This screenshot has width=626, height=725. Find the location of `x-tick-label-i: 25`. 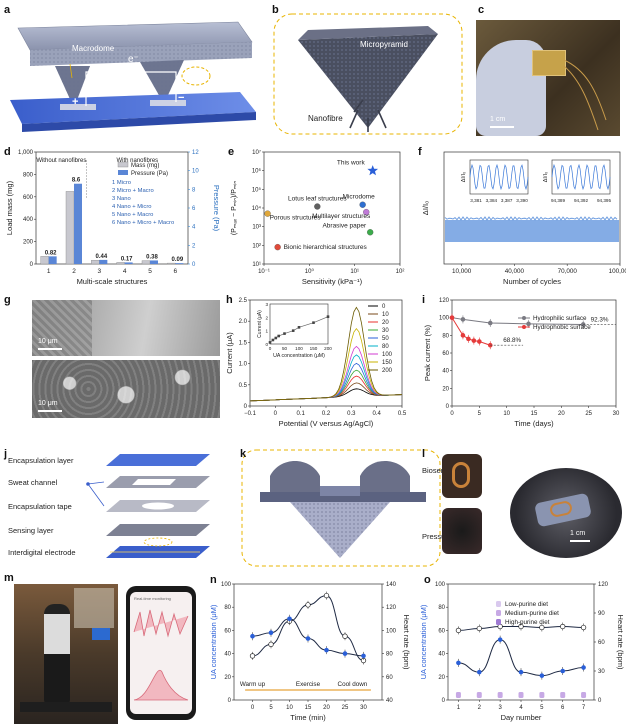

x-tick-label-i: 25 is located at coordinates (588, 414).